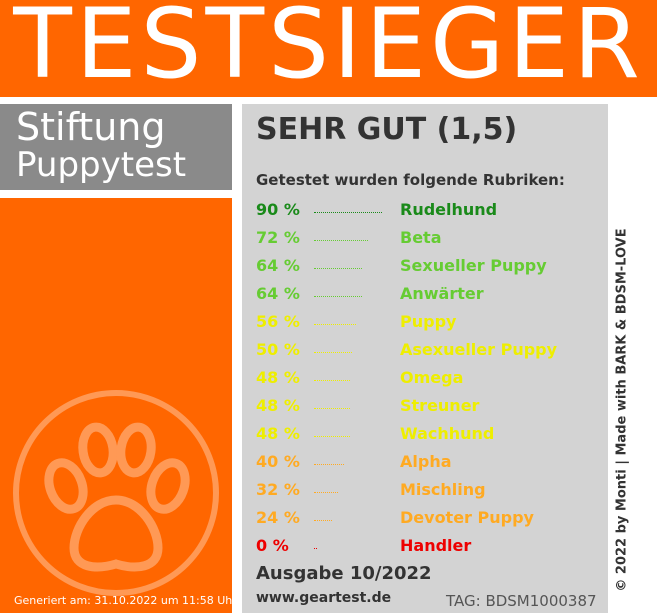  I want to click on category-row: 24 % Devoter Puppy, so click(431, 521).